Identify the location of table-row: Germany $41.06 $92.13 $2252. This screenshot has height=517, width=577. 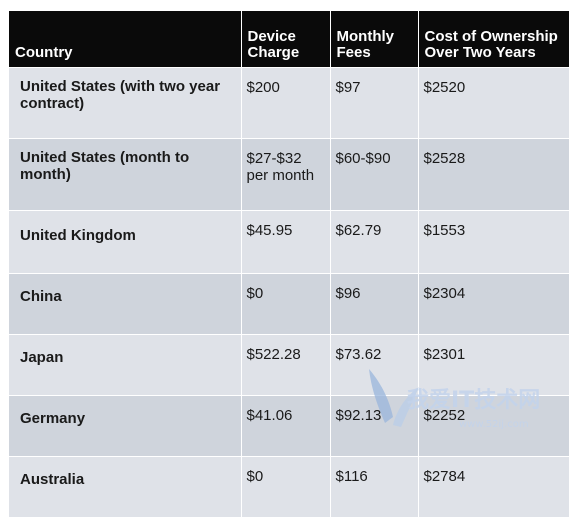
(289, 426).